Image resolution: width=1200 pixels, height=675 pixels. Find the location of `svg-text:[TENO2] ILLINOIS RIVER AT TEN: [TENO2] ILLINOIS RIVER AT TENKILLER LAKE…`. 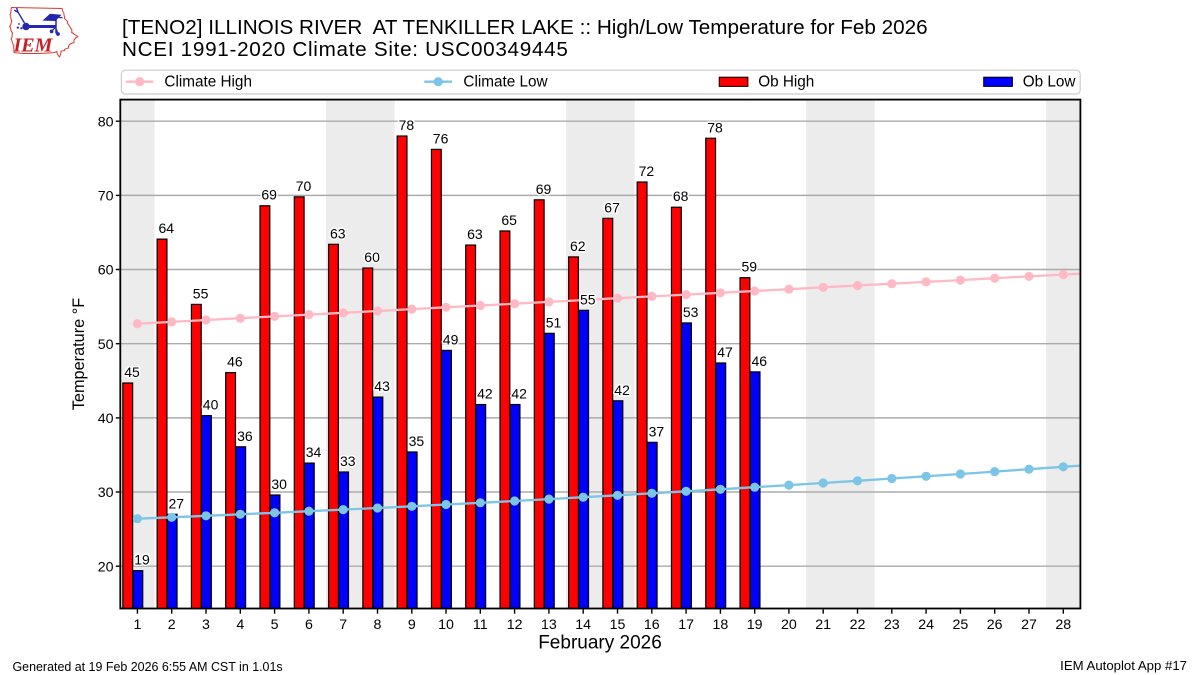

svg-text:[TENO2] ILLINOIS RIVER AT TEN: [TENO2] ILLINOIS RIVER AT TENKILLER LAKE… is located at coordinates (525, 27).